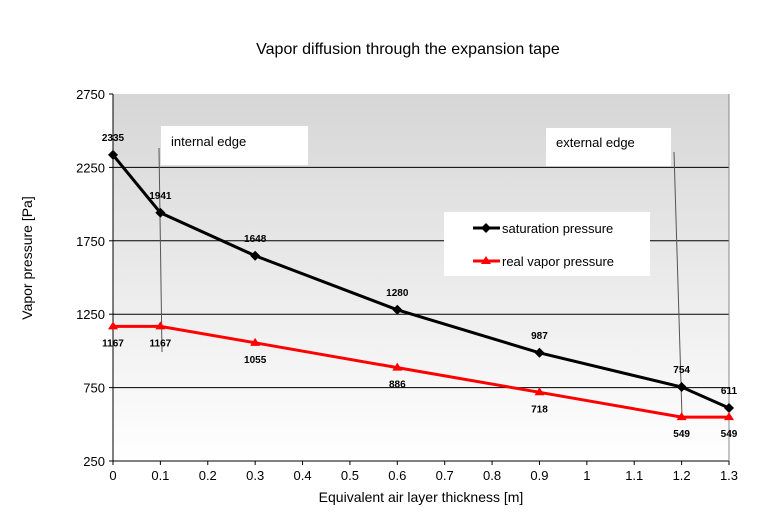 The image size is (783, 532). Describe the element at coordinates (160, 196) in the screenshot. I see `data-label: 1941` at that location.